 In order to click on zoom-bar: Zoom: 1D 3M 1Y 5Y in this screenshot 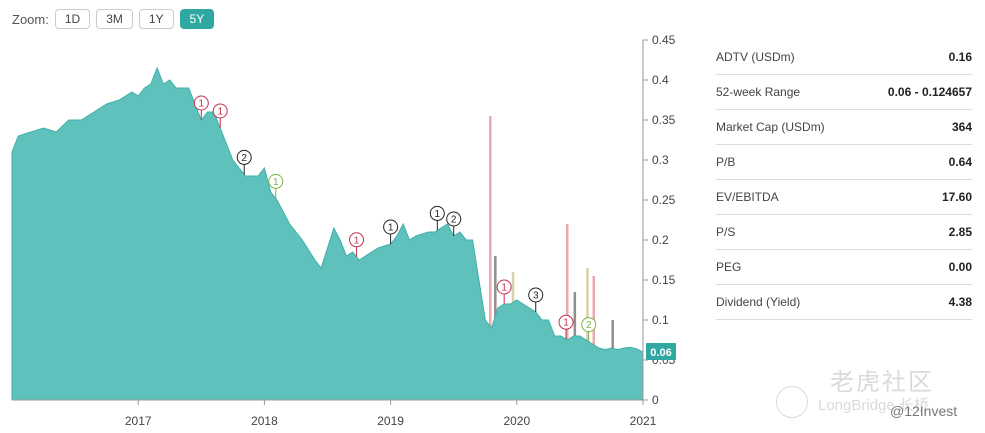, I will do `click(113, 19)`.